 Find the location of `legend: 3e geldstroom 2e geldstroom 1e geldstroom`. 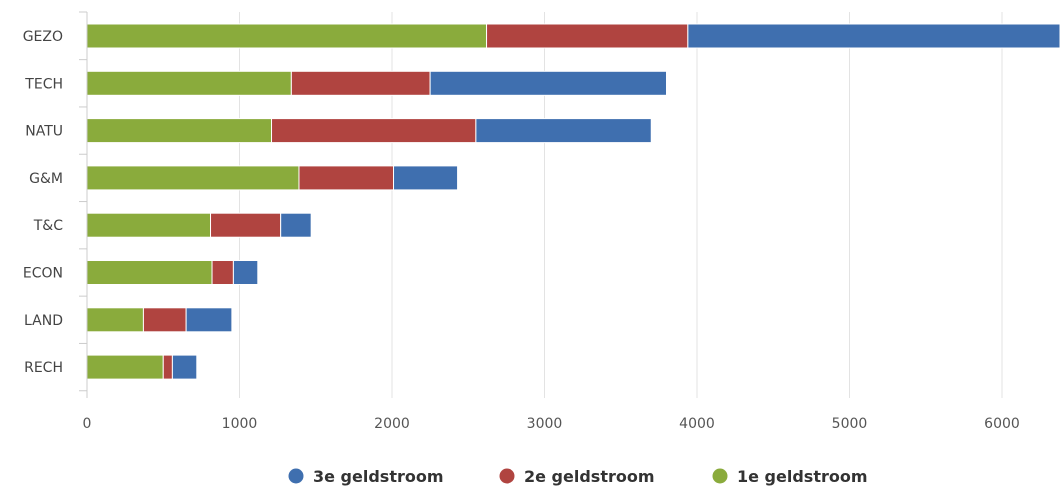

legend: 3e geldstroom 2e geldstroom 1e geldstroom is located at coordinates (578, 476).